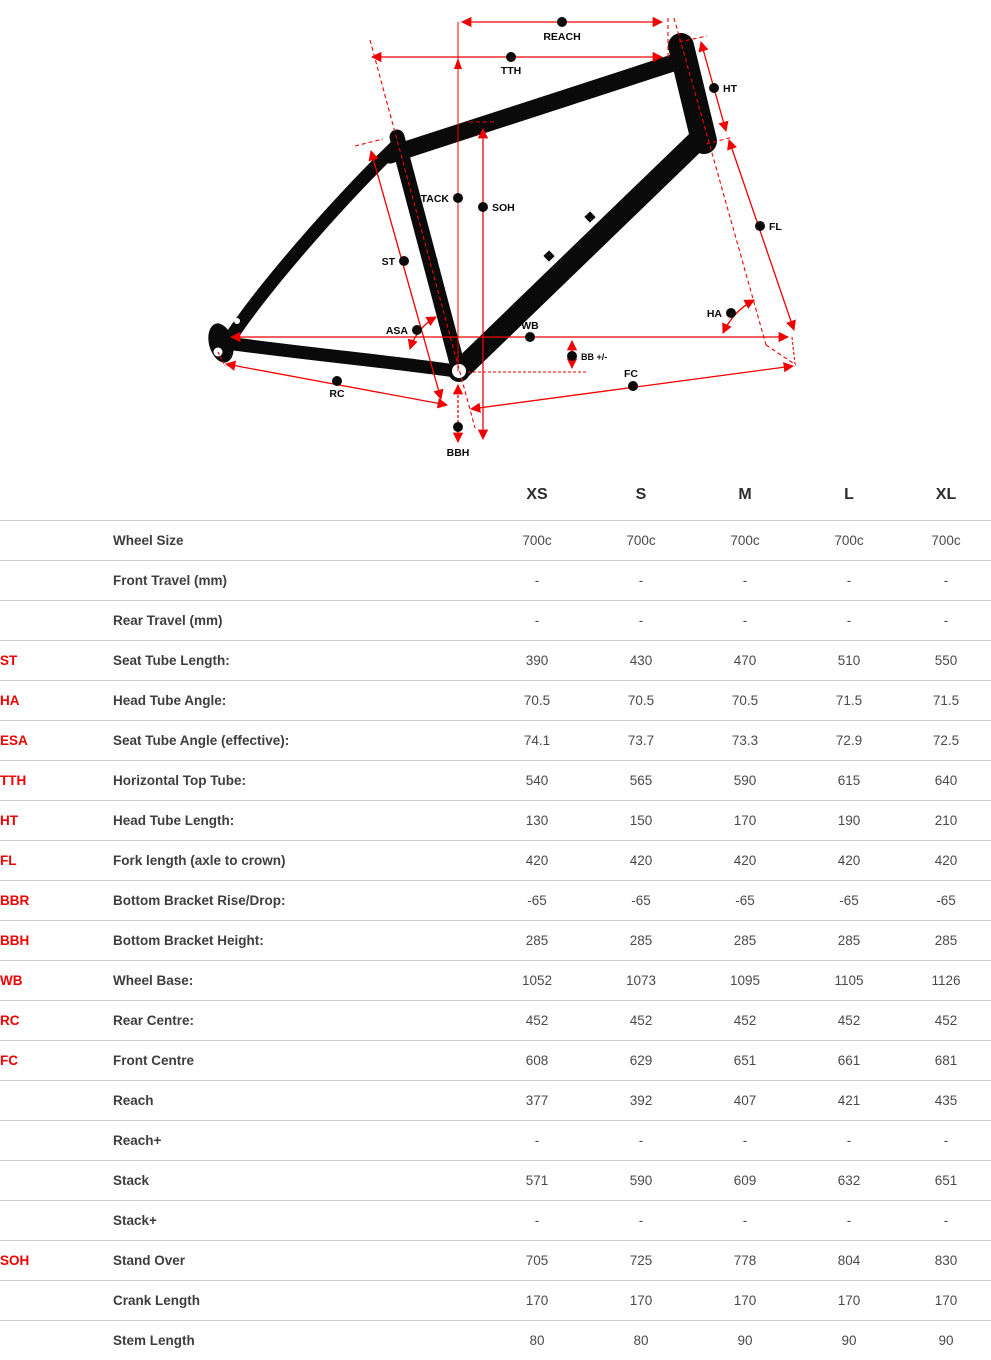 This screenshot has height=1360, width=991. I want to click on row-label: Wheel Base:, so click(299, 981).